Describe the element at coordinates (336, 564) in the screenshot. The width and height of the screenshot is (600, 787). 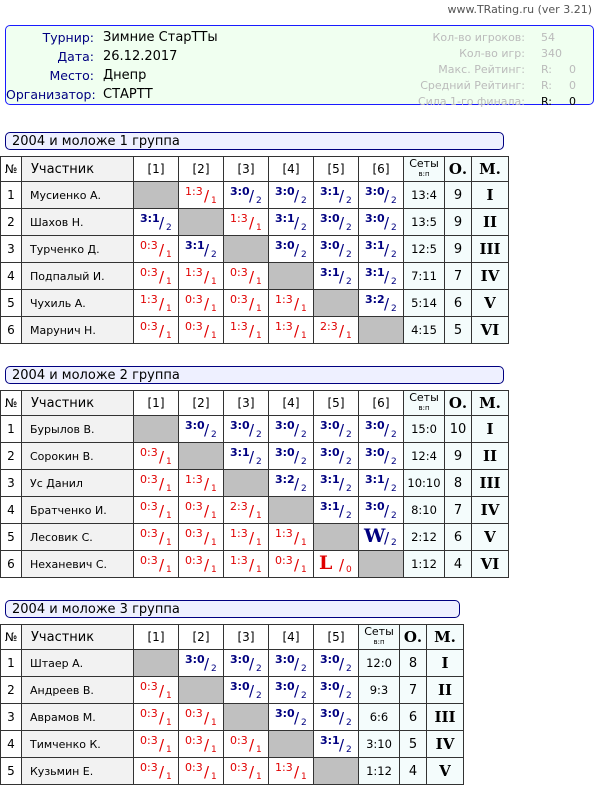
I see `match-result-cell: L /0` at that location.